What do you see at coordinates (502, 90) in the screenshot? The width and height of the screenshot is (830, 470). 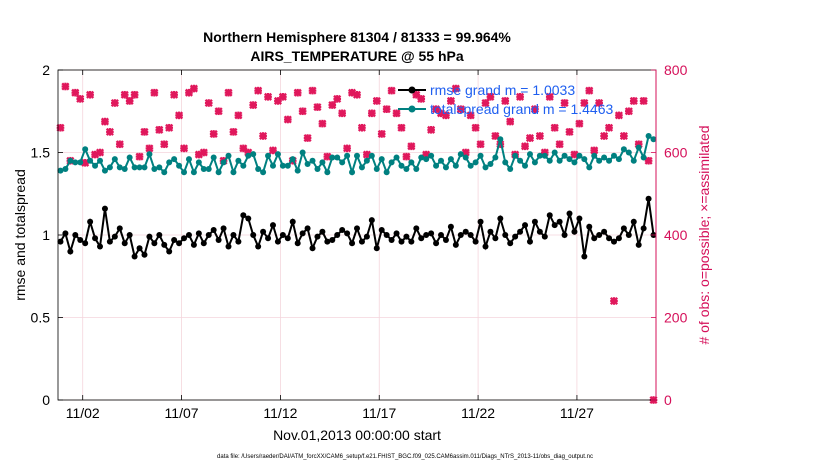 I see `legend-rmse-label: rmse grand m = 1.0033` at bounding box center [502, 90].